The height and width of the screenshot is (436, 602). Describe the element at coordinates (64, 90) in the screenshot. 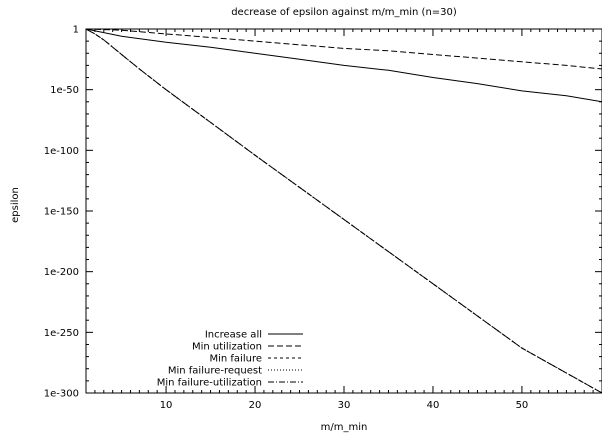

I see `y-tick-label: 1e-50` at that location.